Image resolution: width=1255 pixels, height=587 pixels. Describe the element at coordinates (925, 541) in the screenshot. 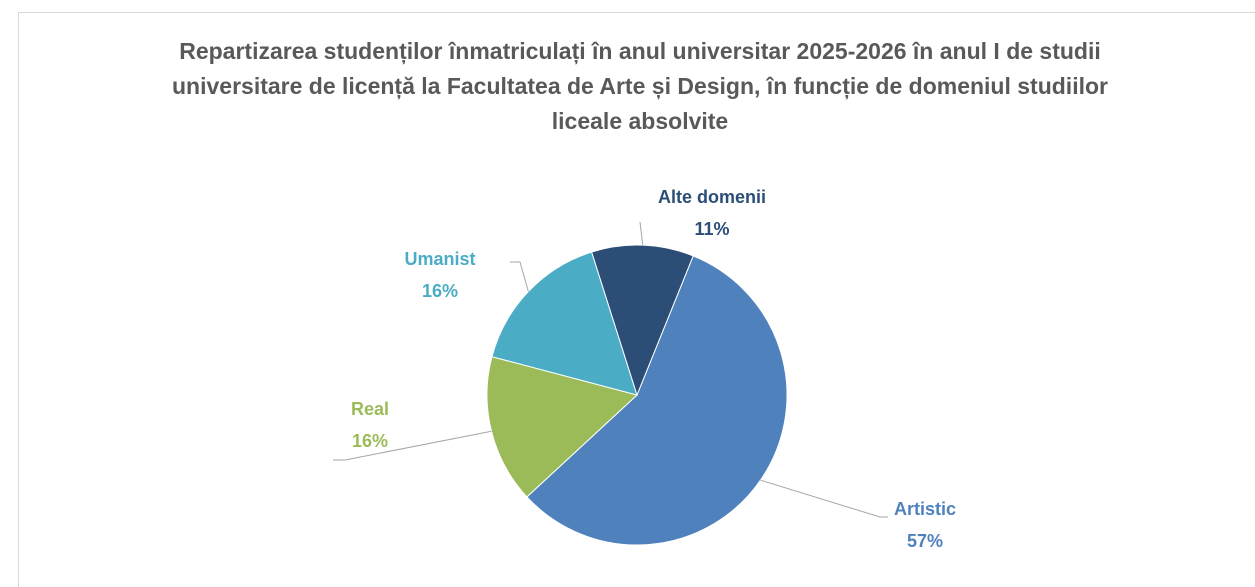

I see `data-label-value: 57%` at that location.